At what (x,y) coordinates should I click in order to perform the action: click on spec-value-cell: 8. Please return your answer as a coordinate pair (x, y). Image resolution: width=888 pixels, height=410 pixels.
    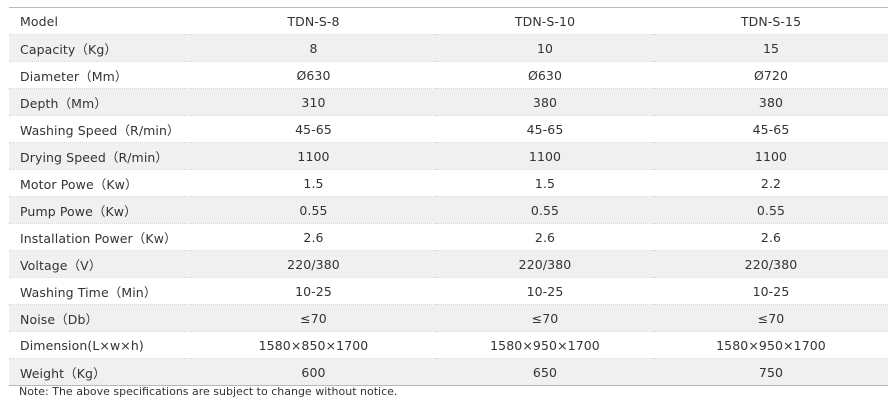
    Looking at the image, I should click on (313, 48).